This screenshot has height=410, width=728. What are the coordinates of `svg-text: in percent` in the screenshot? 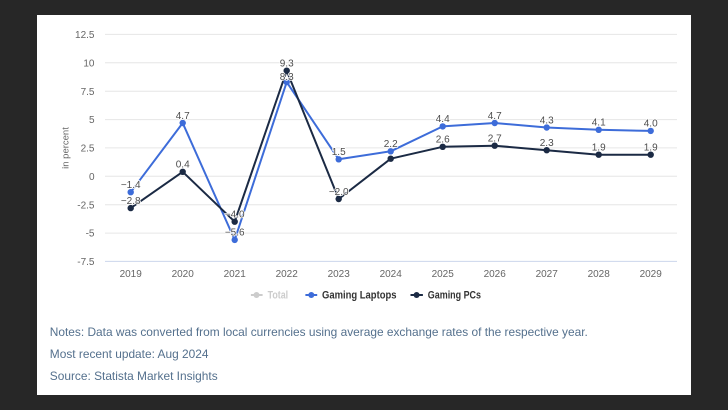 It's located at (66, 148).